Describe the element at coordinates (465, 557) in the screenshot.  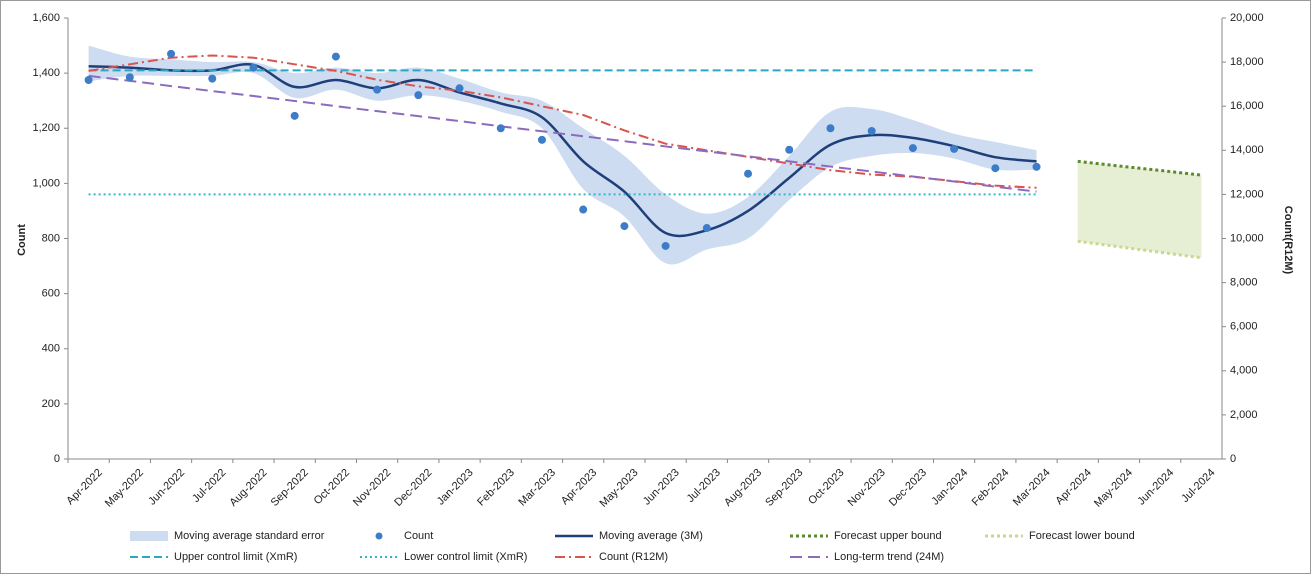
I see `legend-label: Lower control limit (XmR)` at that location.